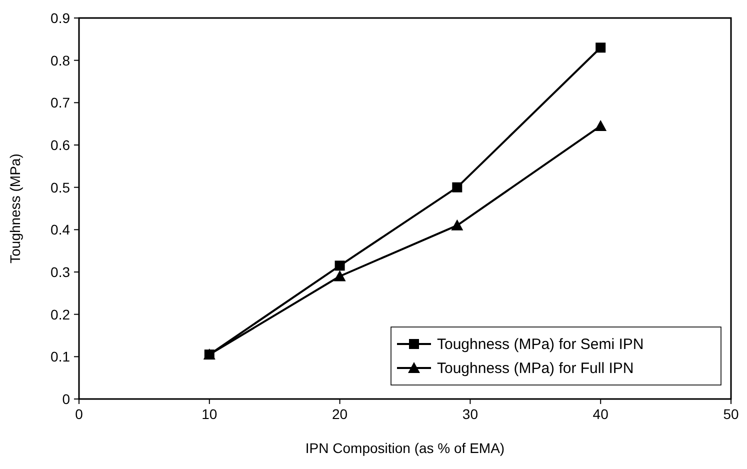 The image size is (747, 469). I want to click on y-axis-title: Toughness (MPa), so click(15, 209).